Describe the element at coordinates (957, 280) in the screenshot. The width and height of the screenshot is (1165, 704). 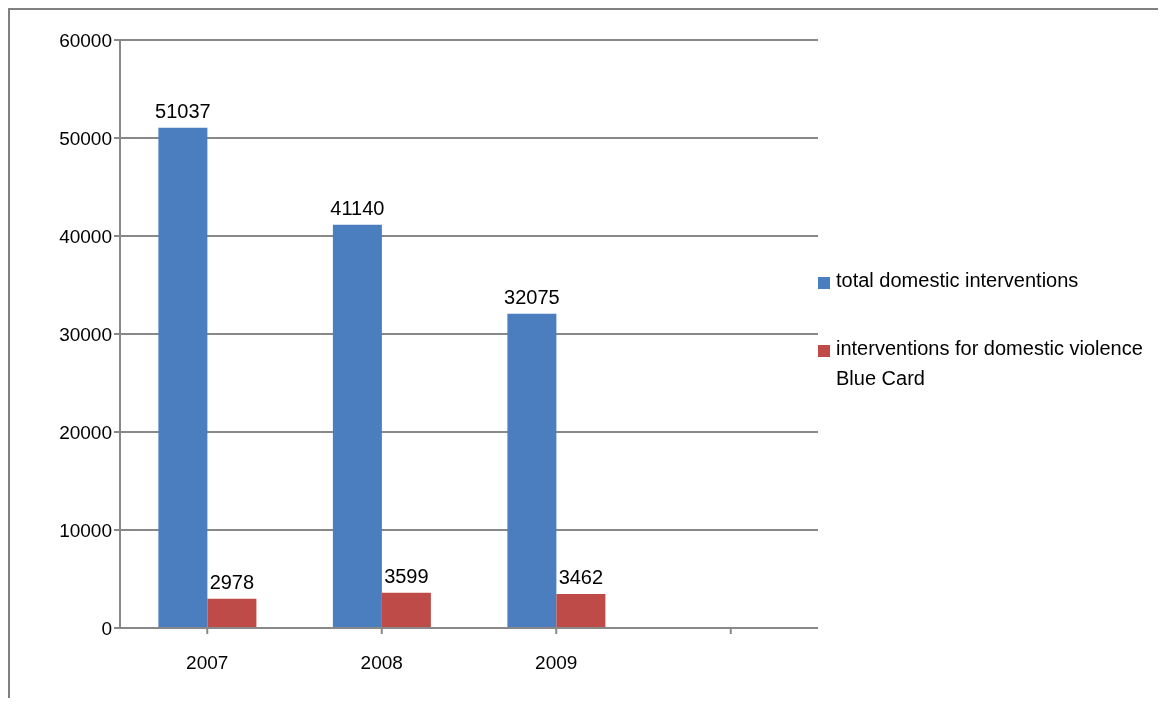
I see `legend-label: total domestic interventions` at that location.